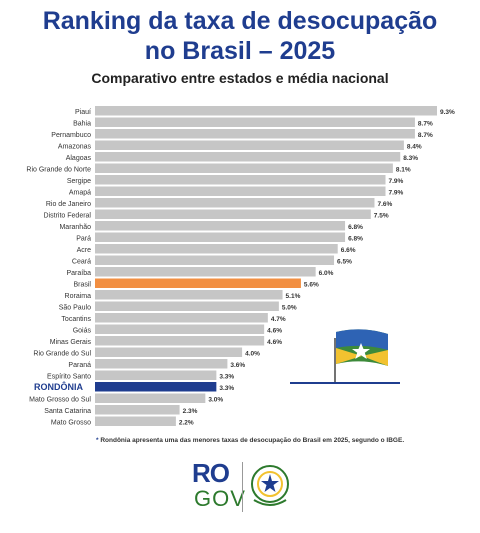 Image resolution: width=480 pixels, height=533 pixels. What do you see at coordinates (220, 237) in the screenshot?
I see `bar-para` at bounding box center [220, 237].